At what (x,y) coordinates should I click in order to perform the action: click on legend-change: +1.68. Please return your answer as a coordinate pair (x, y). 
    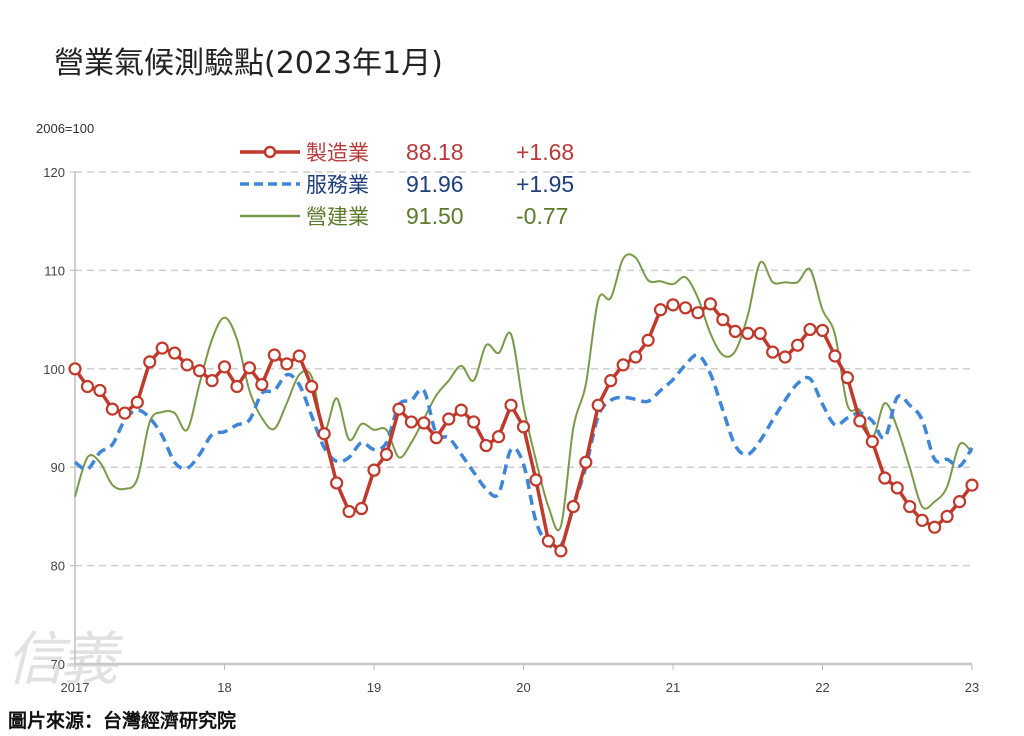
    Looking at the image, I should click on (545, 151).